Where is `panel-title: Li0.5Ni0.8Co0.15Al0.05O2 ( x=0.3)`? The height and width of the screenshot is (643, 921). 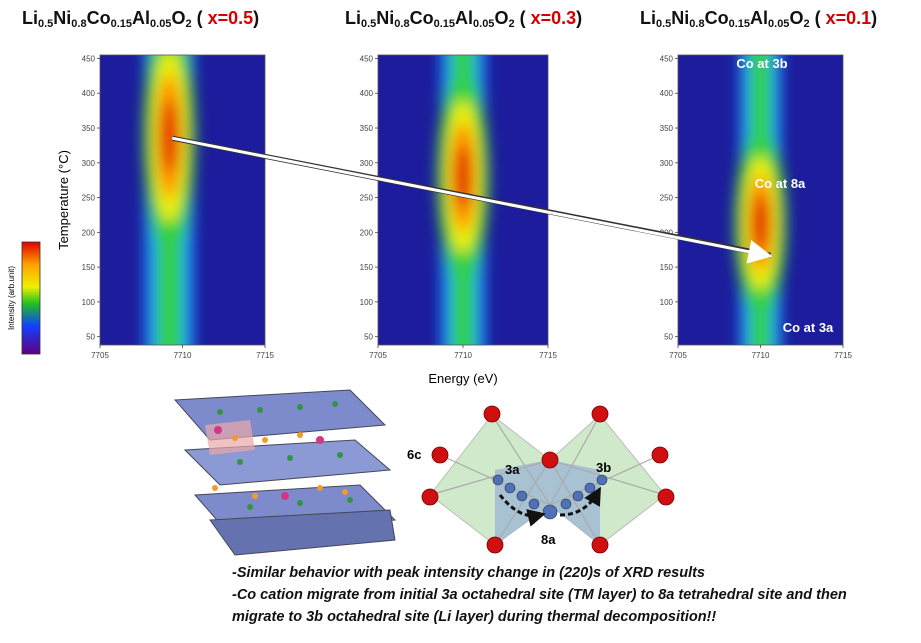
panel-title: Li0.5Ni0.8Co0.15Al0.05O2 ( x=0.3) is located at coordinates (463, 19).